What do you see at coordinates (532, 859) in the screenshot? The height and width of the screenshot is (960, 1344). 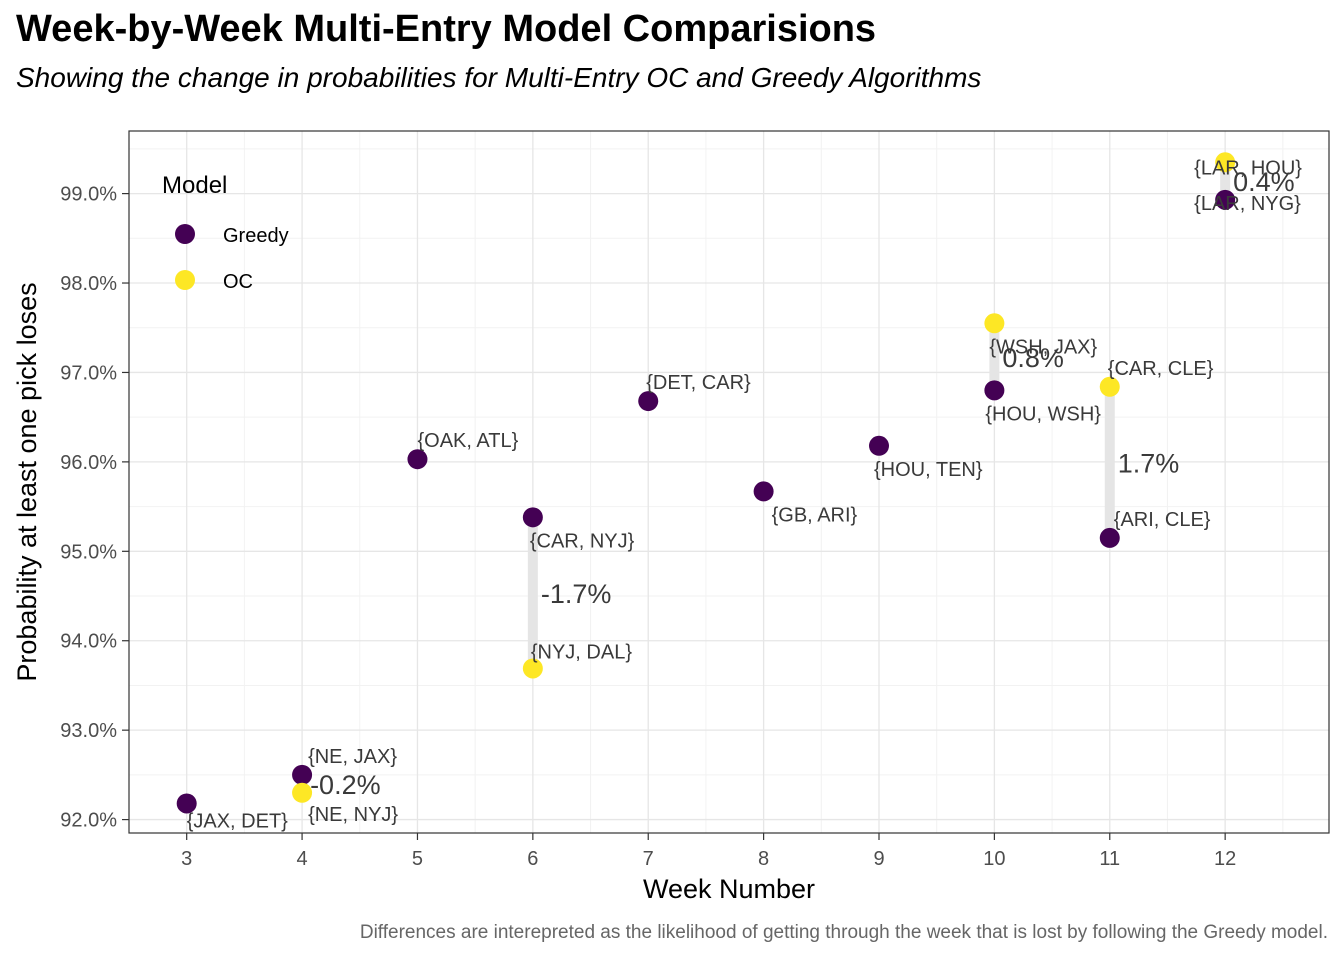 I see `x-tick-label: 6` at bounding box center [532, 859].